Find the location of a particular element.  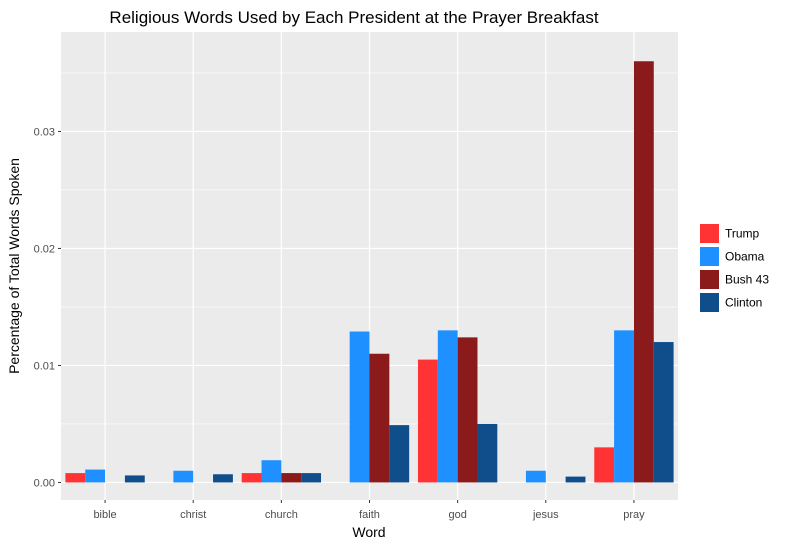

y-tick-label: 0.02 is located at coordinates (44, 249).